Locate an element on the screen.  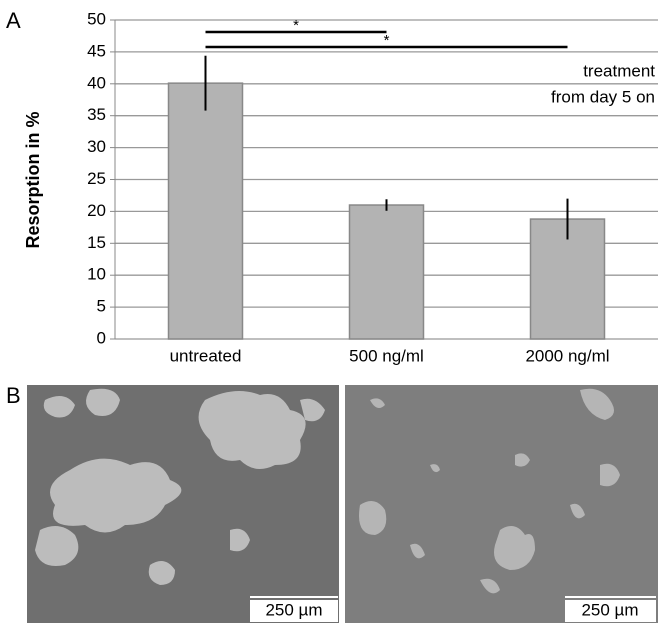
x-tick-label: 2000 ng/ml is located at coordinates (567, 355).